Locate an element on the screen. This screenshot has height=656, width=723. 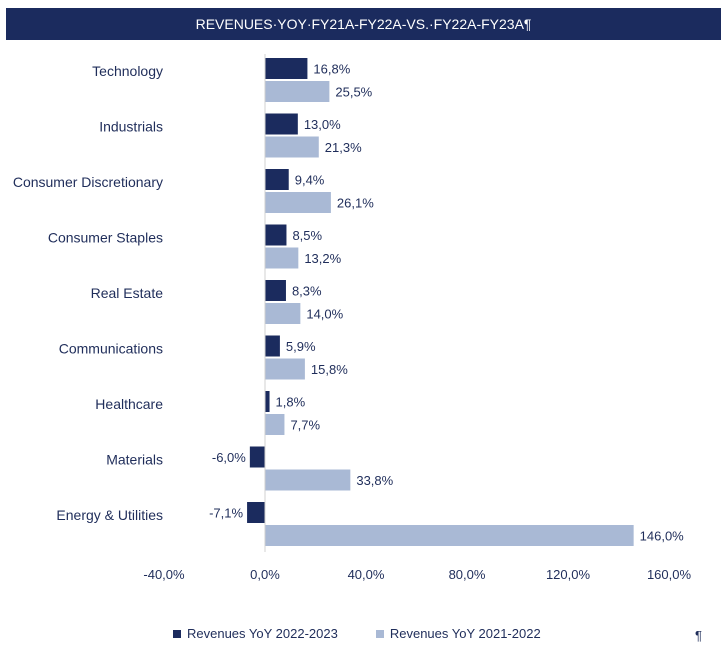
data-label: -6,0% is located at coordinates (229, 457).